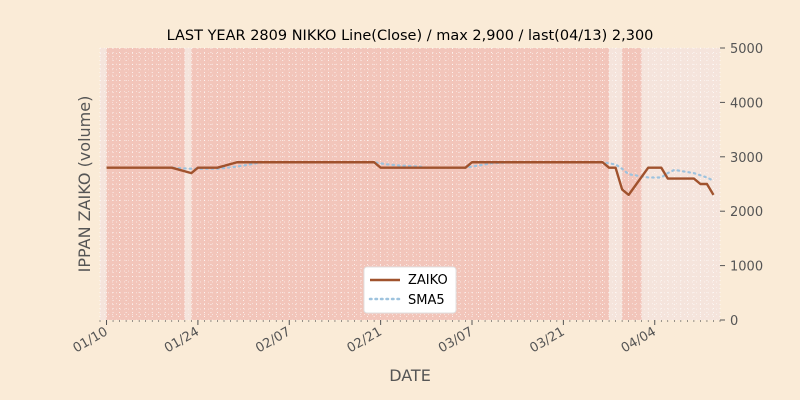  What do you see at coordinates (734, 321) in the screenshot?
I see `y-tick-label: 0` at bounding box center [734, 321].